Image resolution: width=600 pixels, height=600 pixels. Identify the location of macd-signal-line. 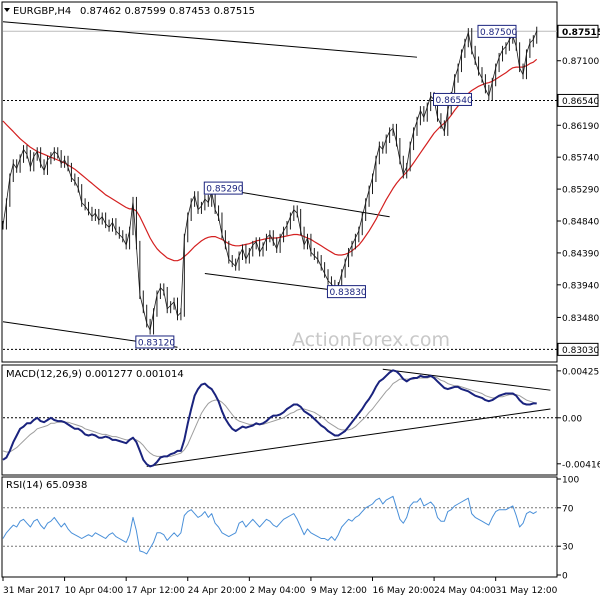
(269, 416).